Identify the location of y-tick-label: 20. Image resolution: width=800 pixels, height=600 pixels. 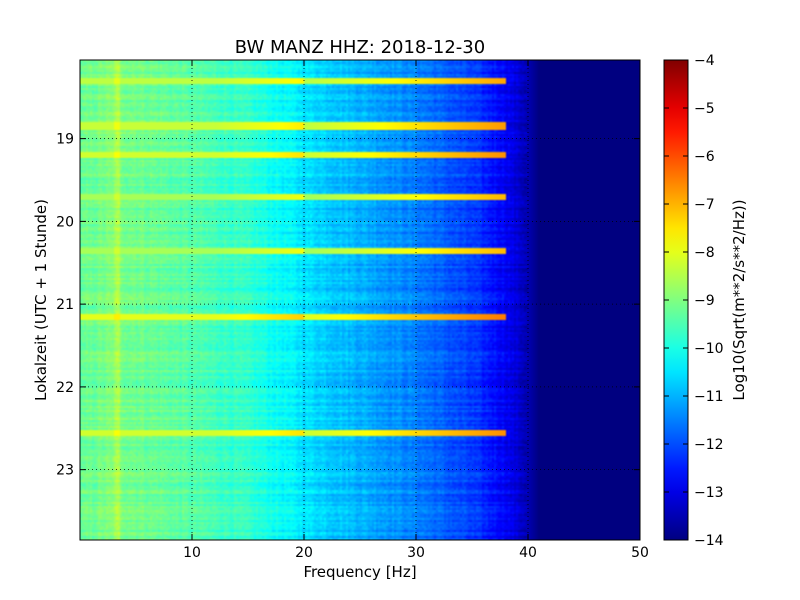
(65, 222).